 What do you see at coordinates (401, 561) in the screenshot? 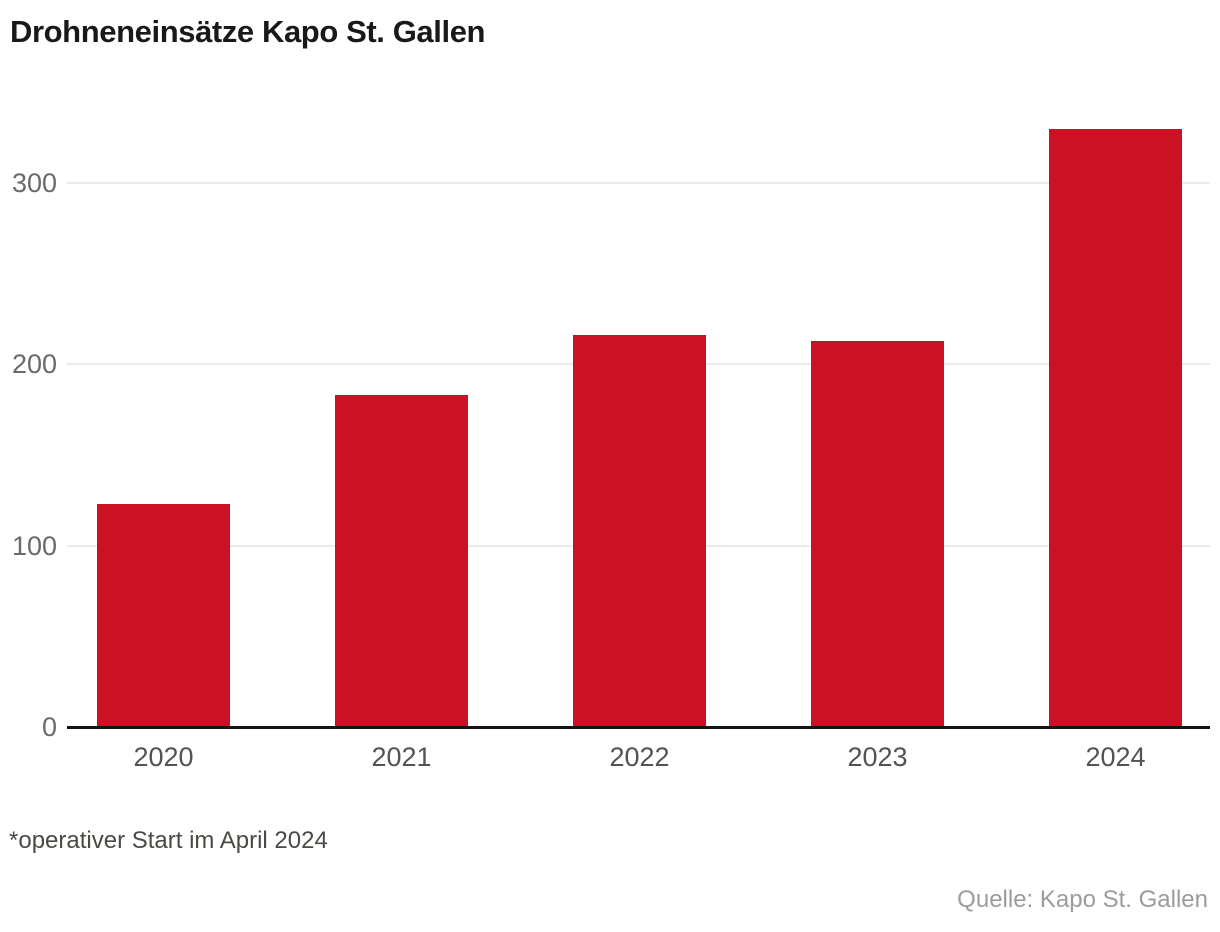
I see `bar-2021` at bounding box center [401, 561].